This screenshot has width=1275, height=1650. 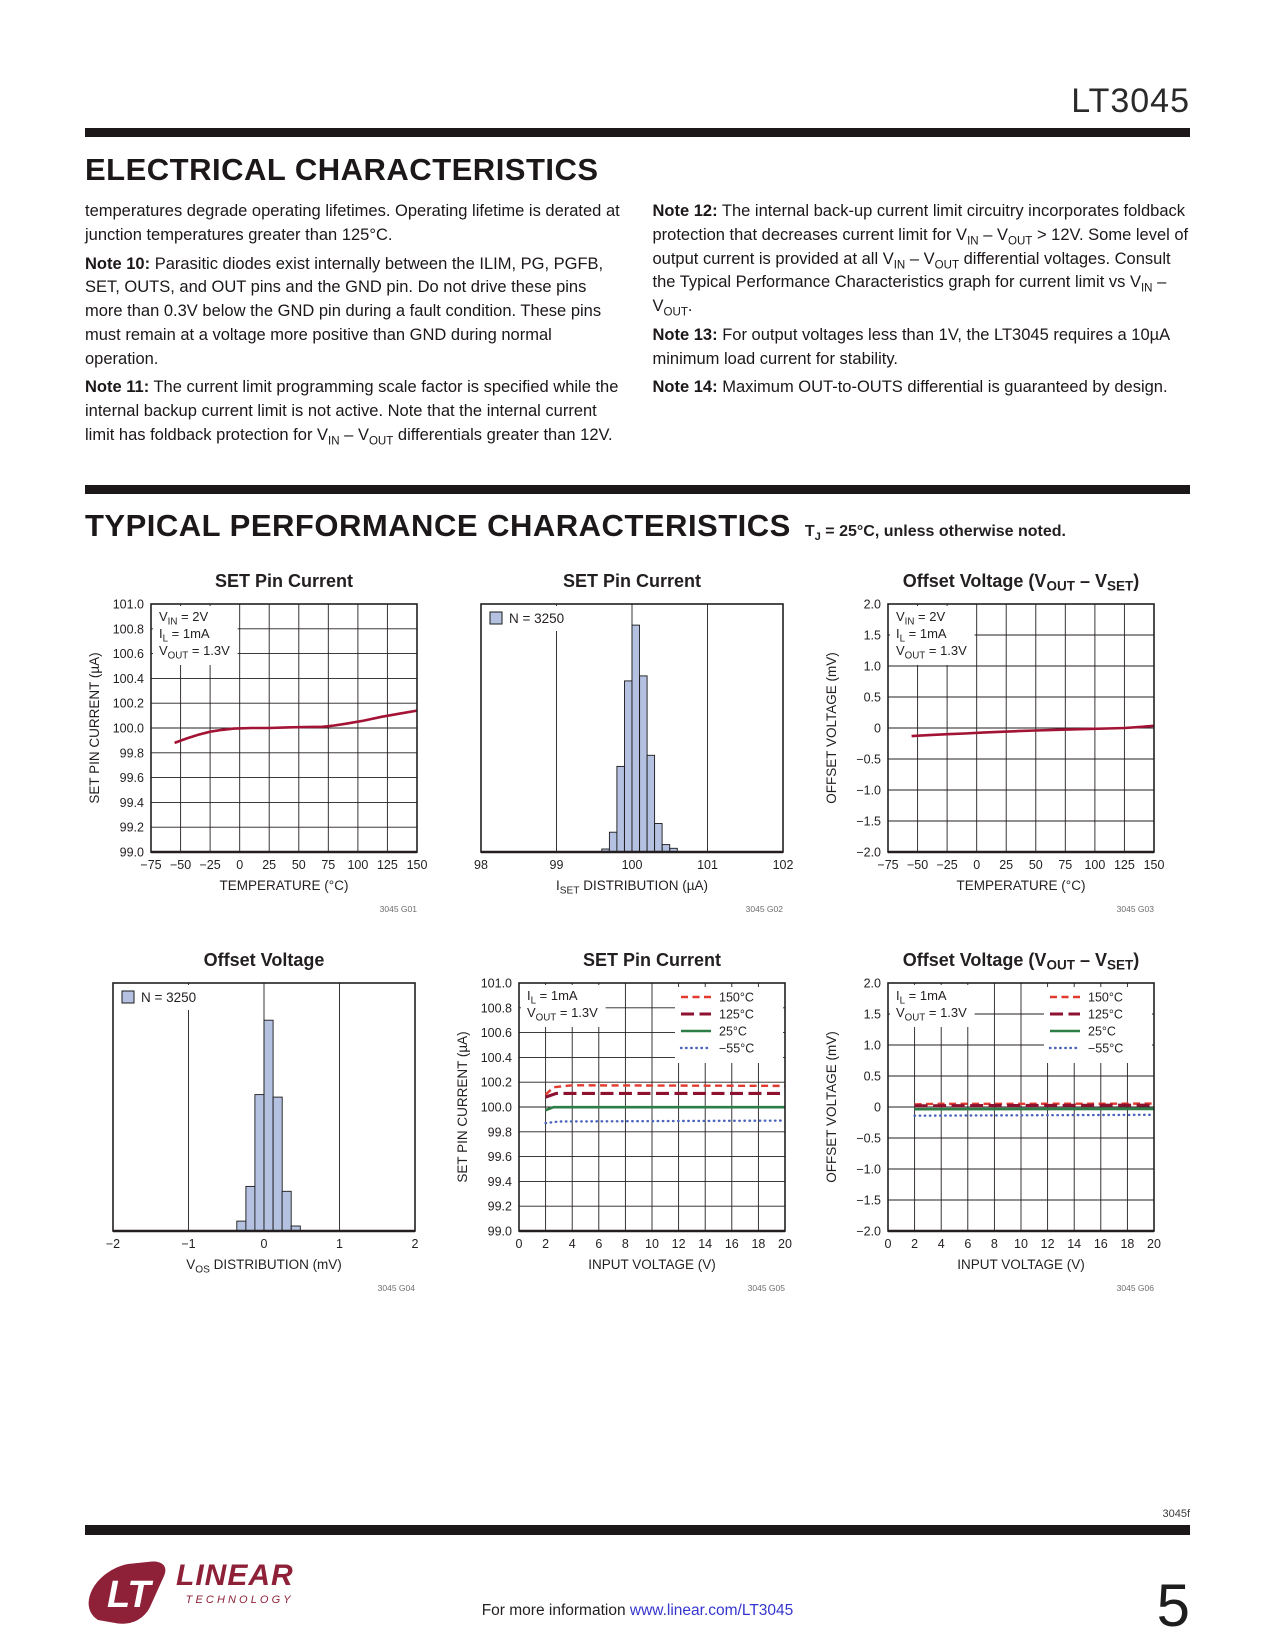 What do you see at coordinates (128, 728) in the screenshot?
I see `svg-text: 100.0` at bounding box center [128, 728].